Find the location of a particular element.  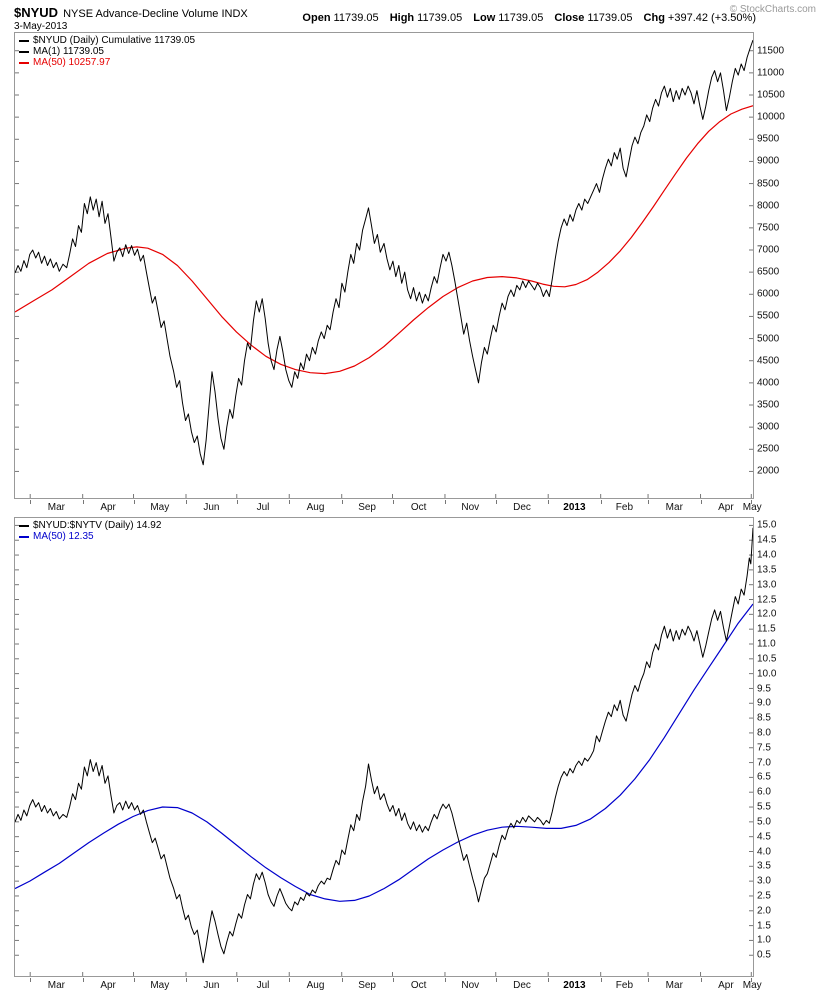

y-axis-label: 4.0 is located at coordinates (764, 851).